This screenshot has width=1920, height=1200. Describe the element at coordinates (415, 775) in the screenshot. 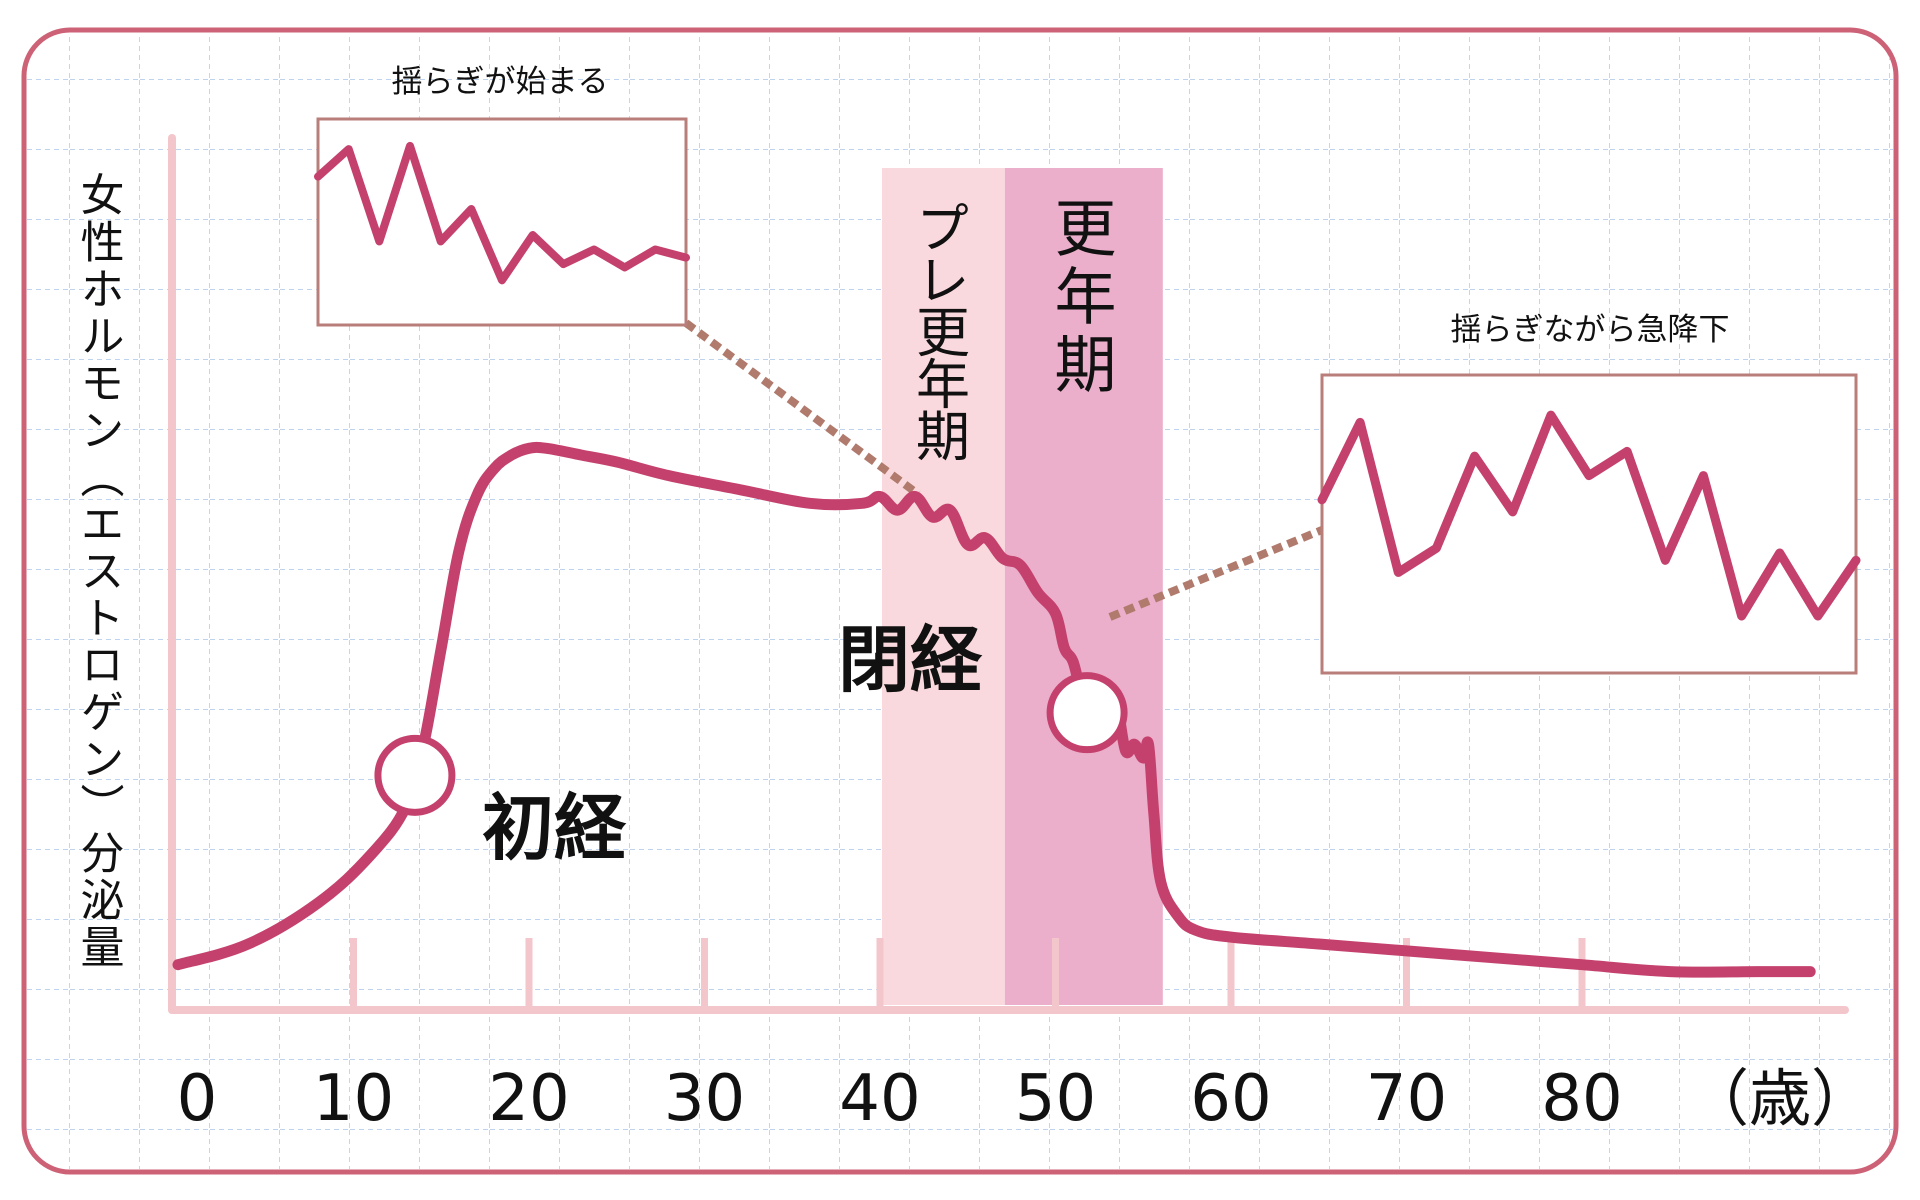

I see `menarche-marker` at that location.